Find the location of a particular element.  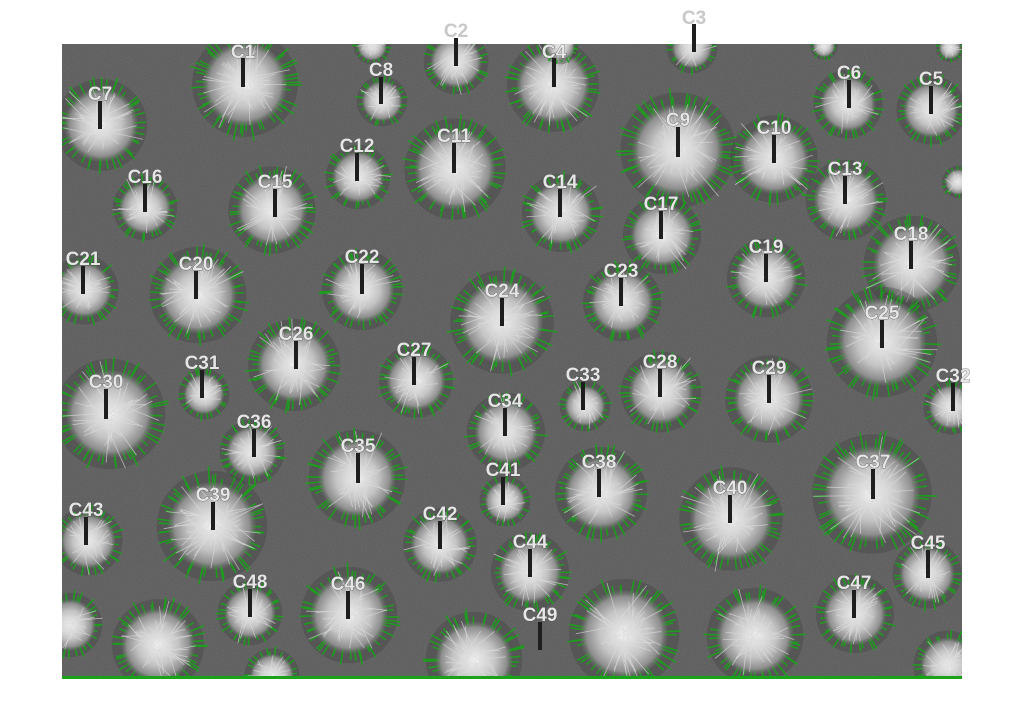

cluster-label-c29: C29 is located at coordinates (769, 368).